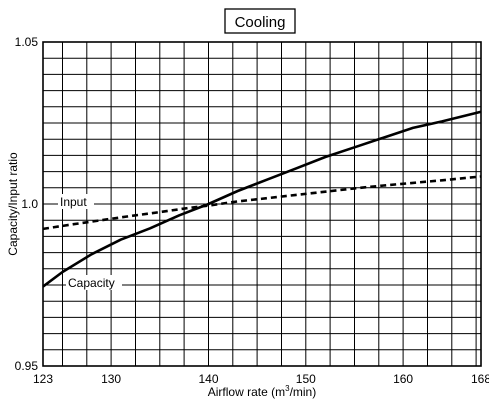 Image resolution: width=489 pixels, height=402 pixels. Describe the element at coordinates (208, 379) in the screenshot. I see `x-tick-label: 140` at that location.